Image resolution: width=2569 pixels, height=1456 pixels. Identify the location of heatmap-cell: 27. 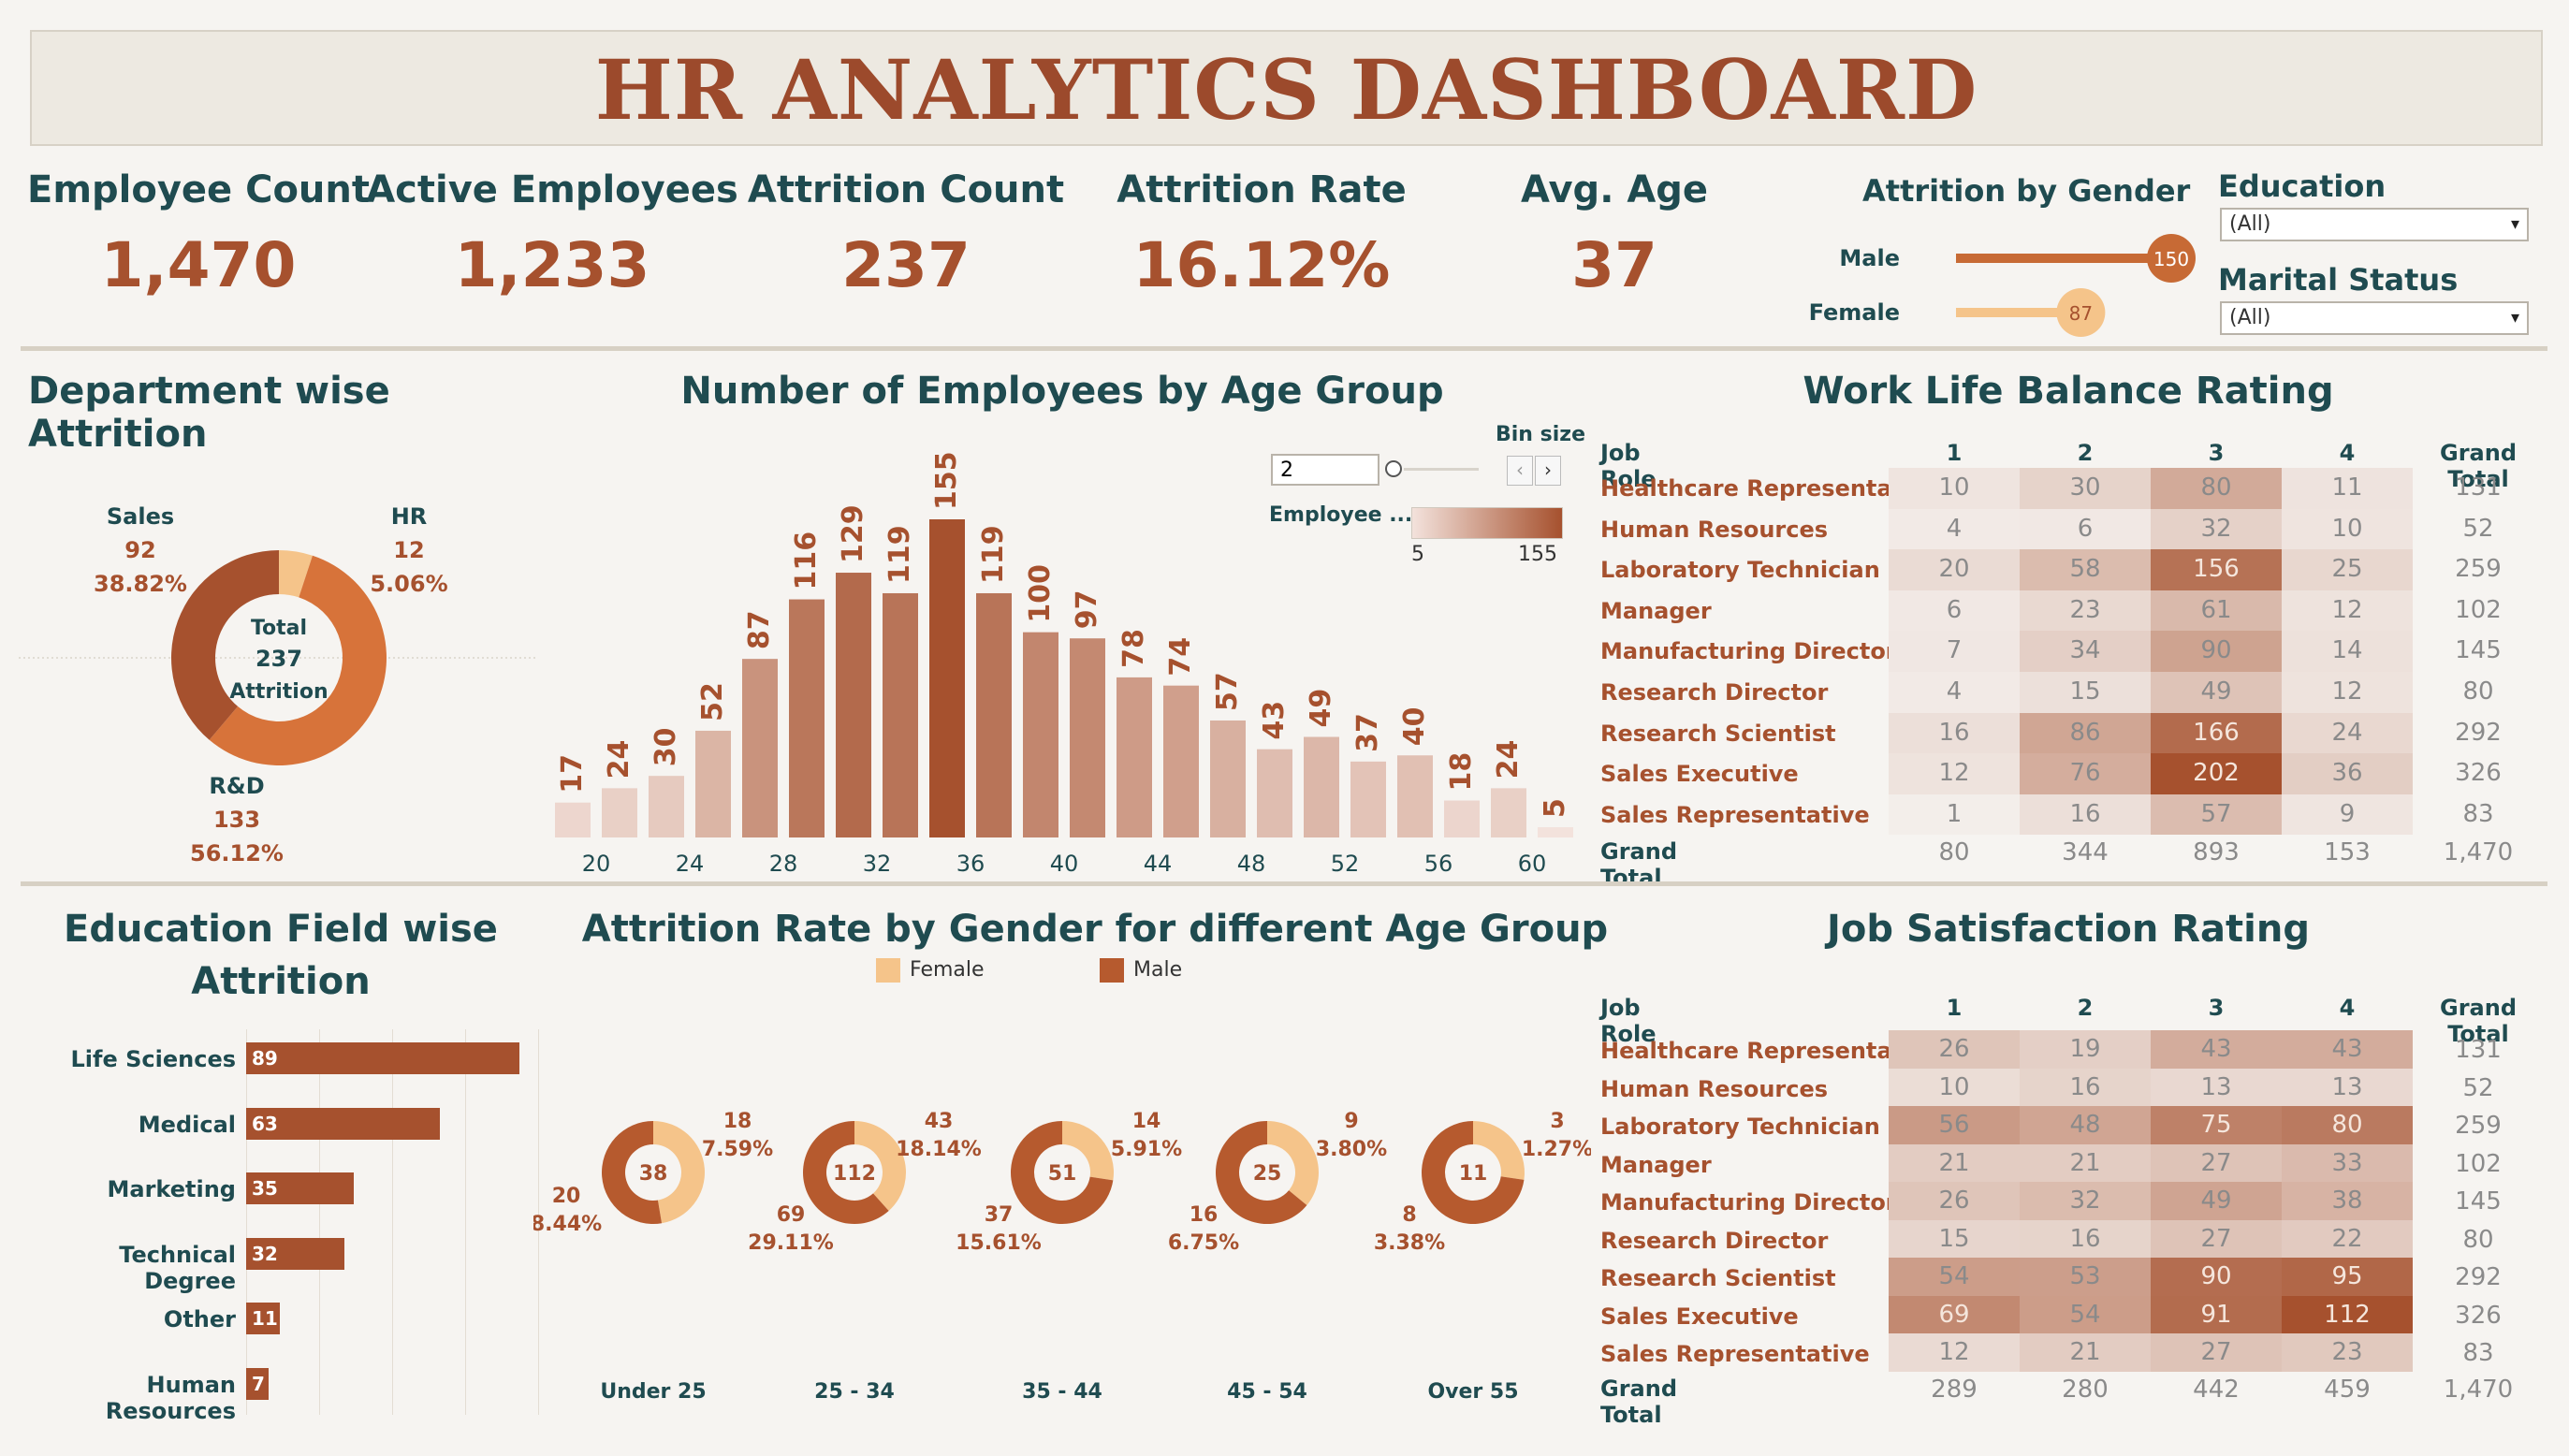
(2216, 1352).